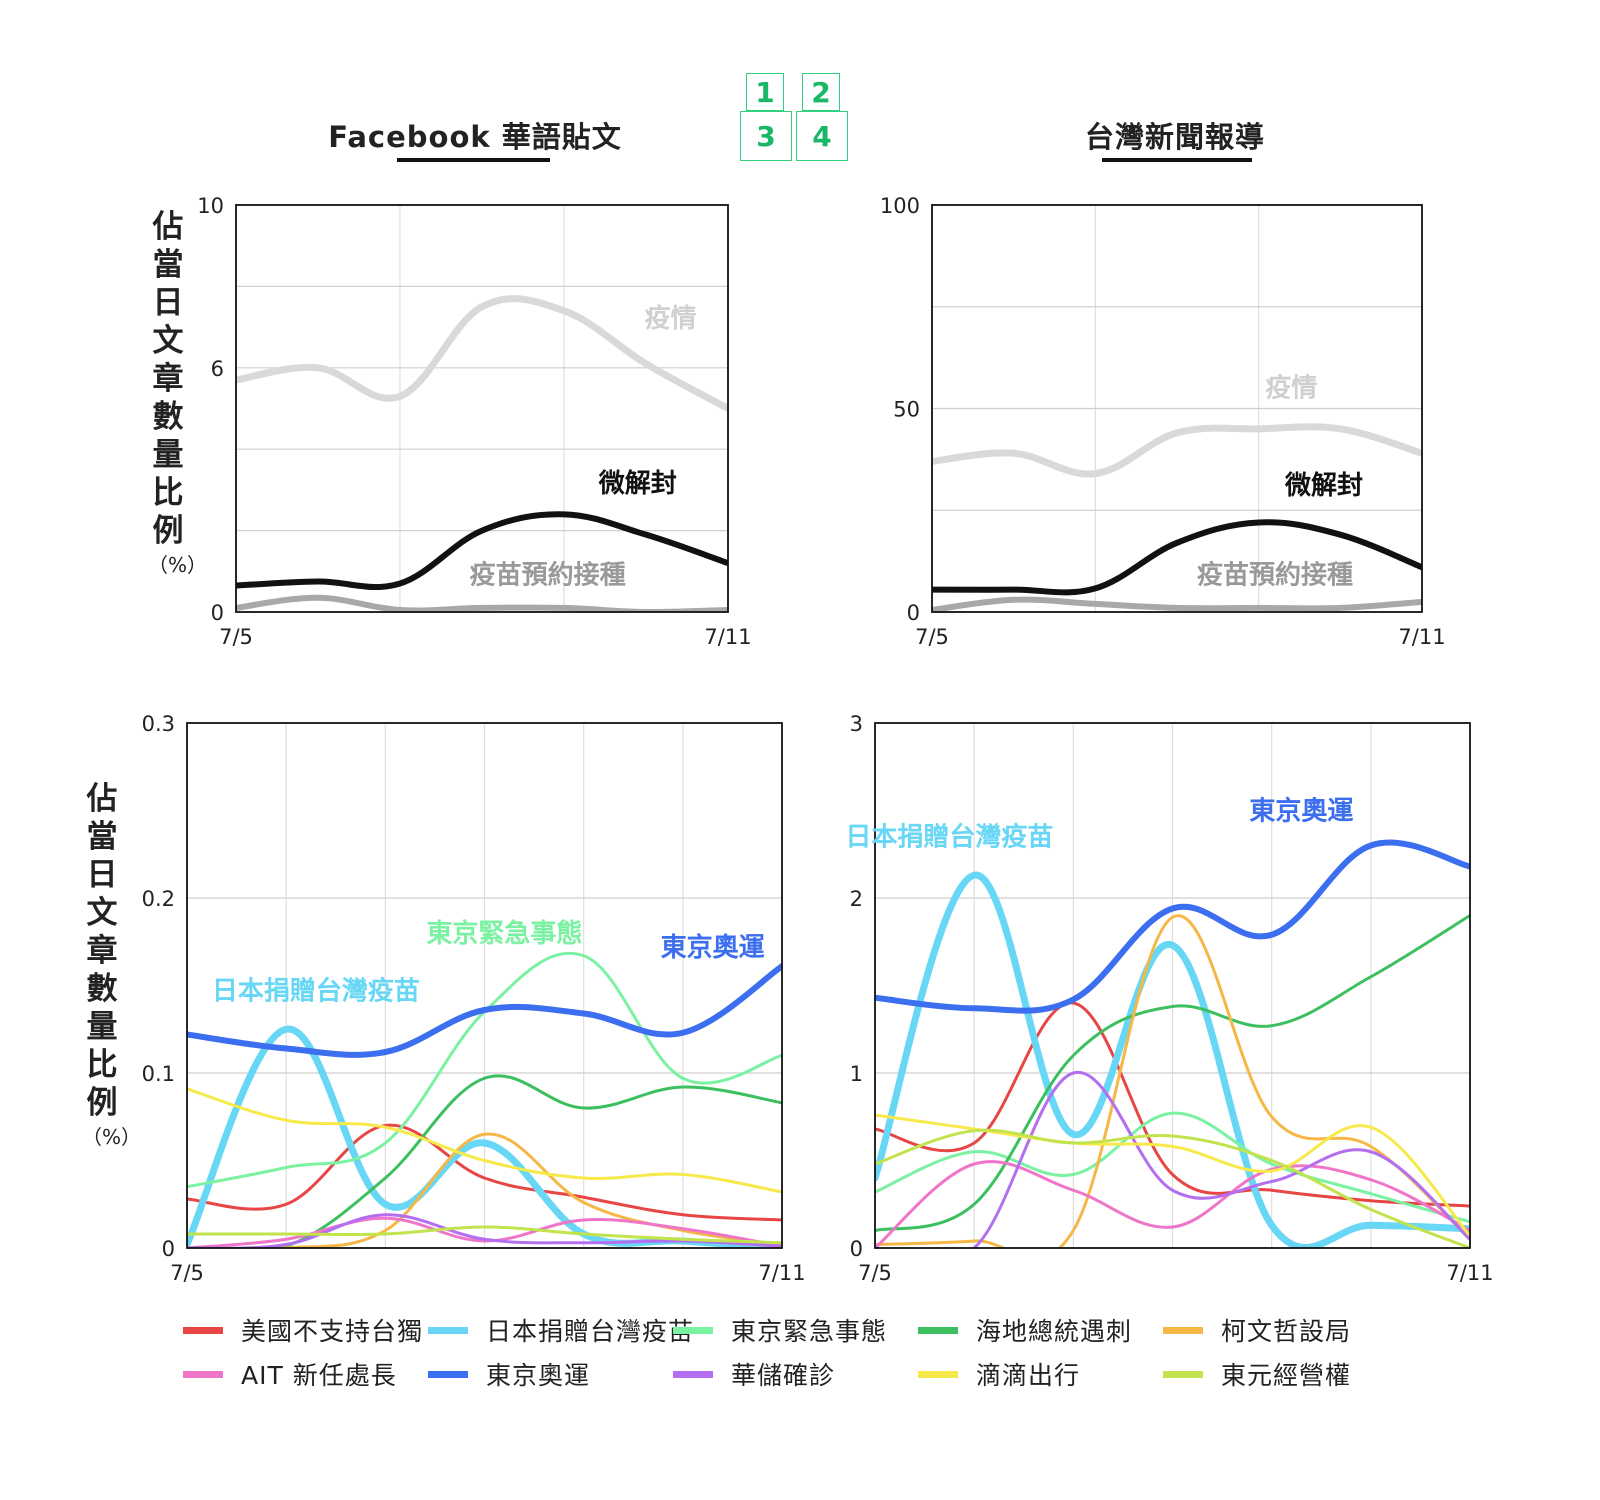 The width and height of the screenshot is (1600, 1500). Describe the element at coordinates (856, 1074) in the screenshot. I see `y-tick-label: 1` at that location.